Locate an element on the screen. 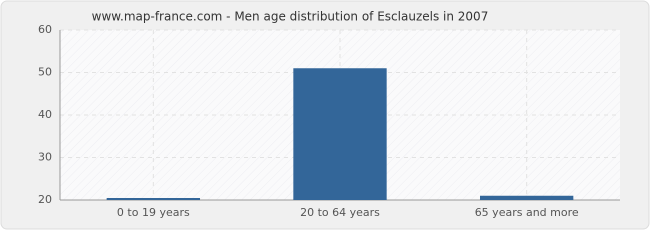 This screenshot has width=650, height=240. x-tick-label: 65 years and more is located at coordinates (527, 212).